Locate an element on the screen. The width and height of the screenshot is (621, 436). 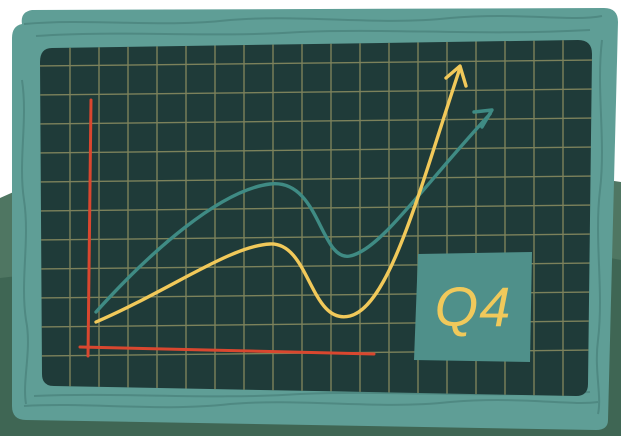
yellow-arrow-icon is located at coordinates (456, 76).